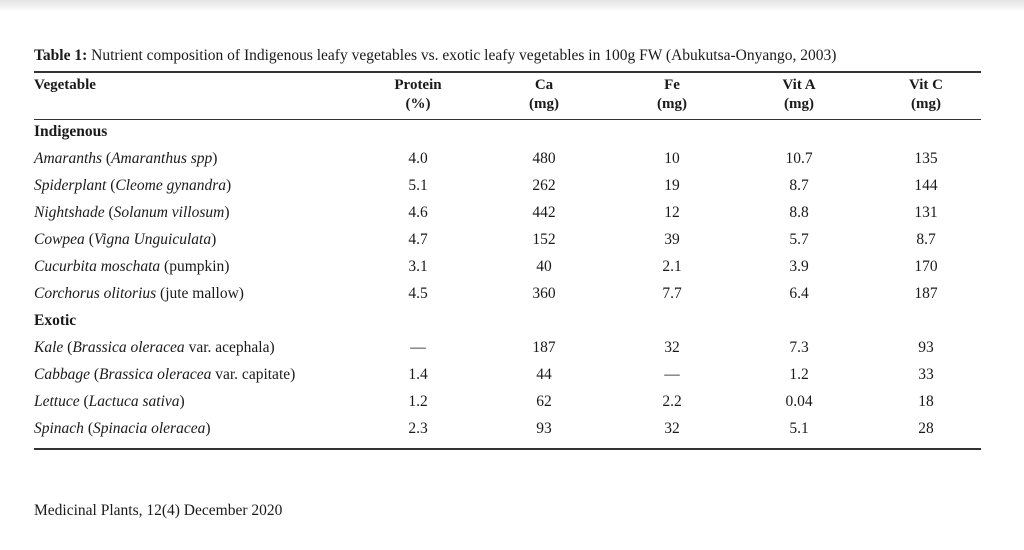 The width and height of the screenshot is (1024, 550). What do you see at coordinates (672, 85) in the screenshot?
I see `column-header-name: Fe` at bounding box center [672, 85].